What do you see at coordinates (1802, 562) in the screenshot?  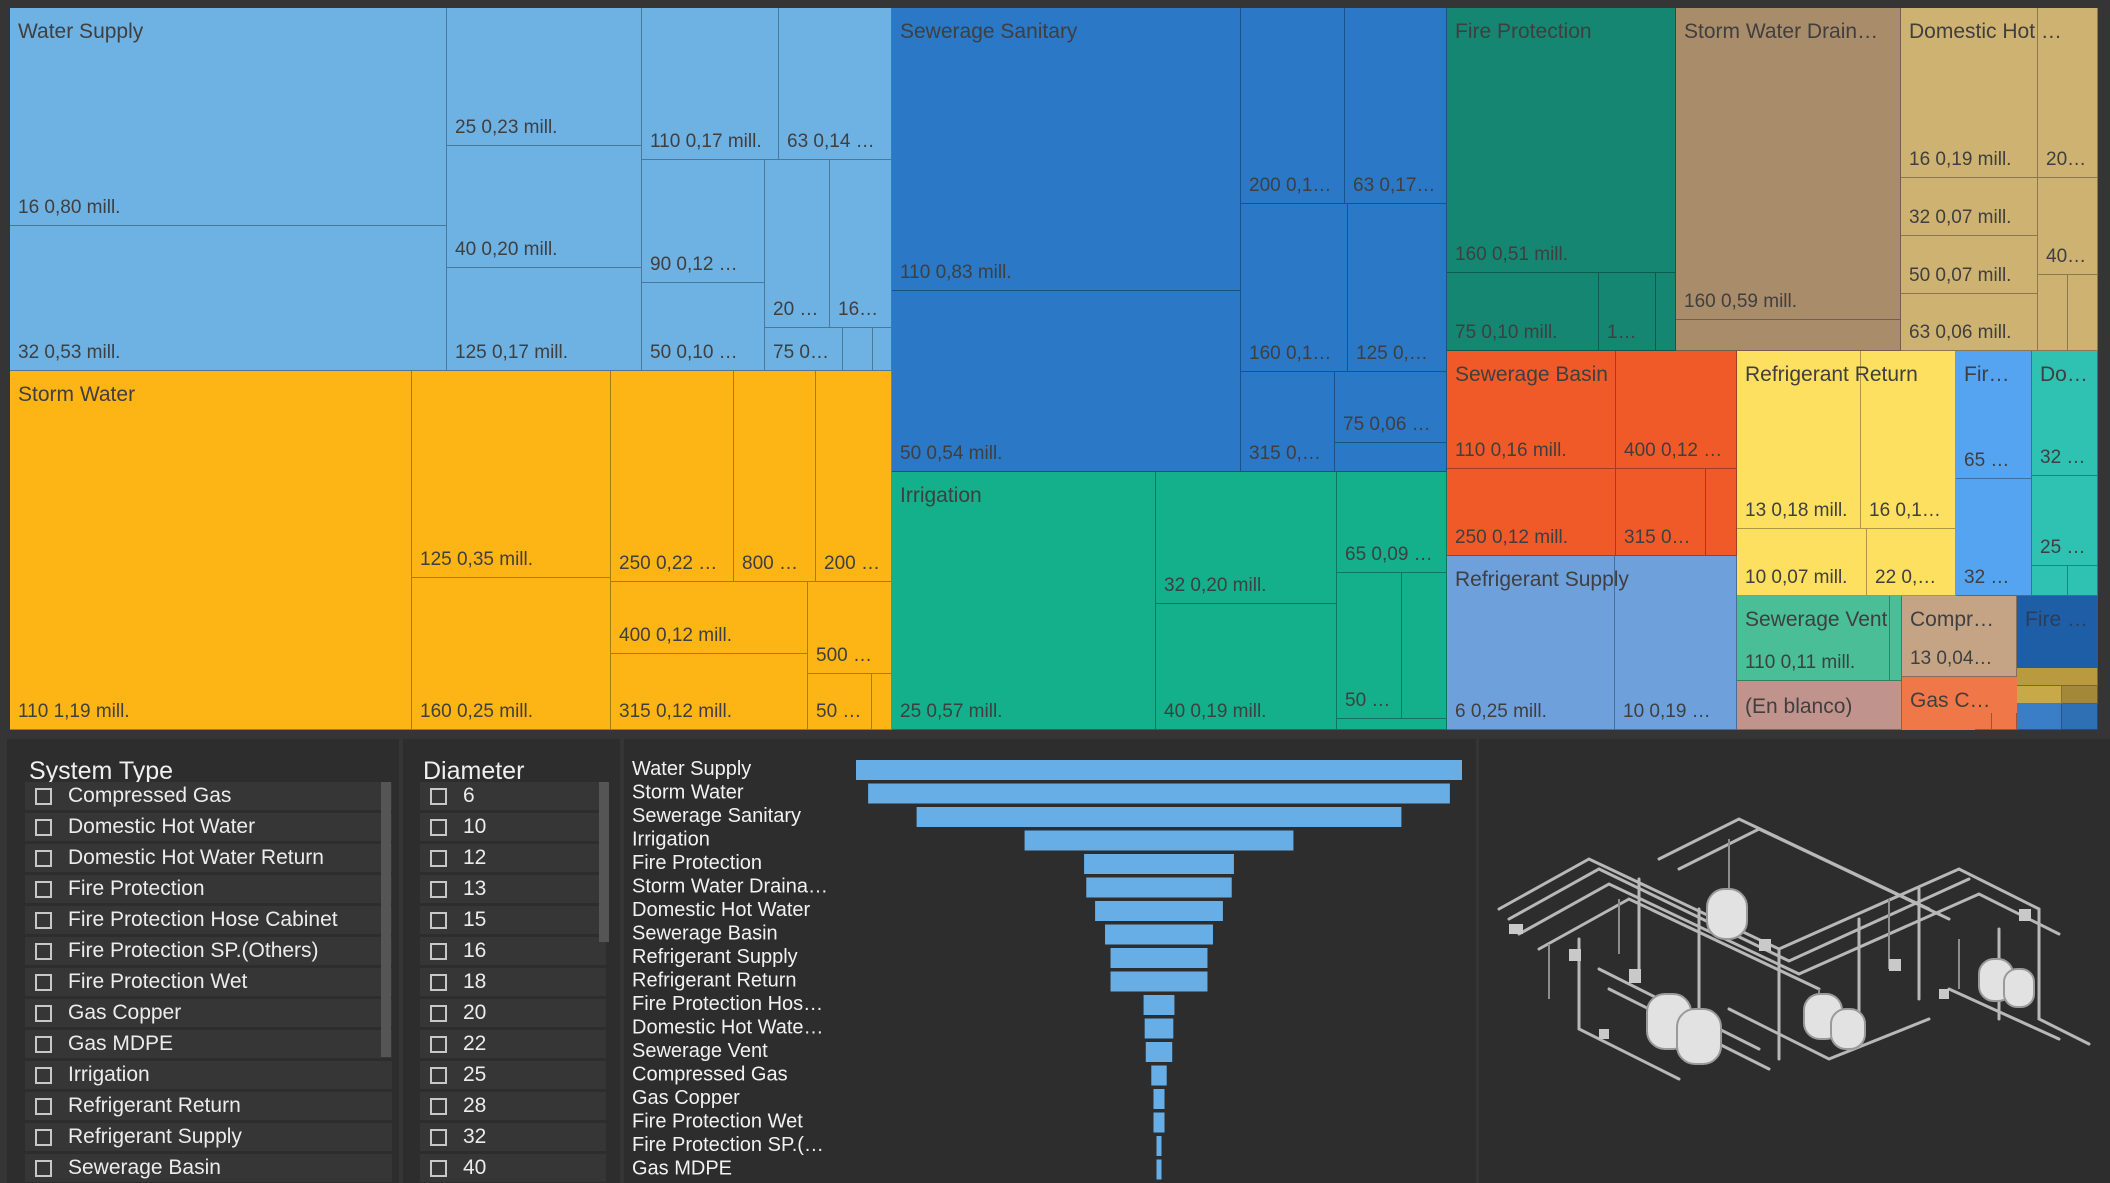 I see `treemap-tile: 10 0,07 mill.` at bounding box center [1802, 562].